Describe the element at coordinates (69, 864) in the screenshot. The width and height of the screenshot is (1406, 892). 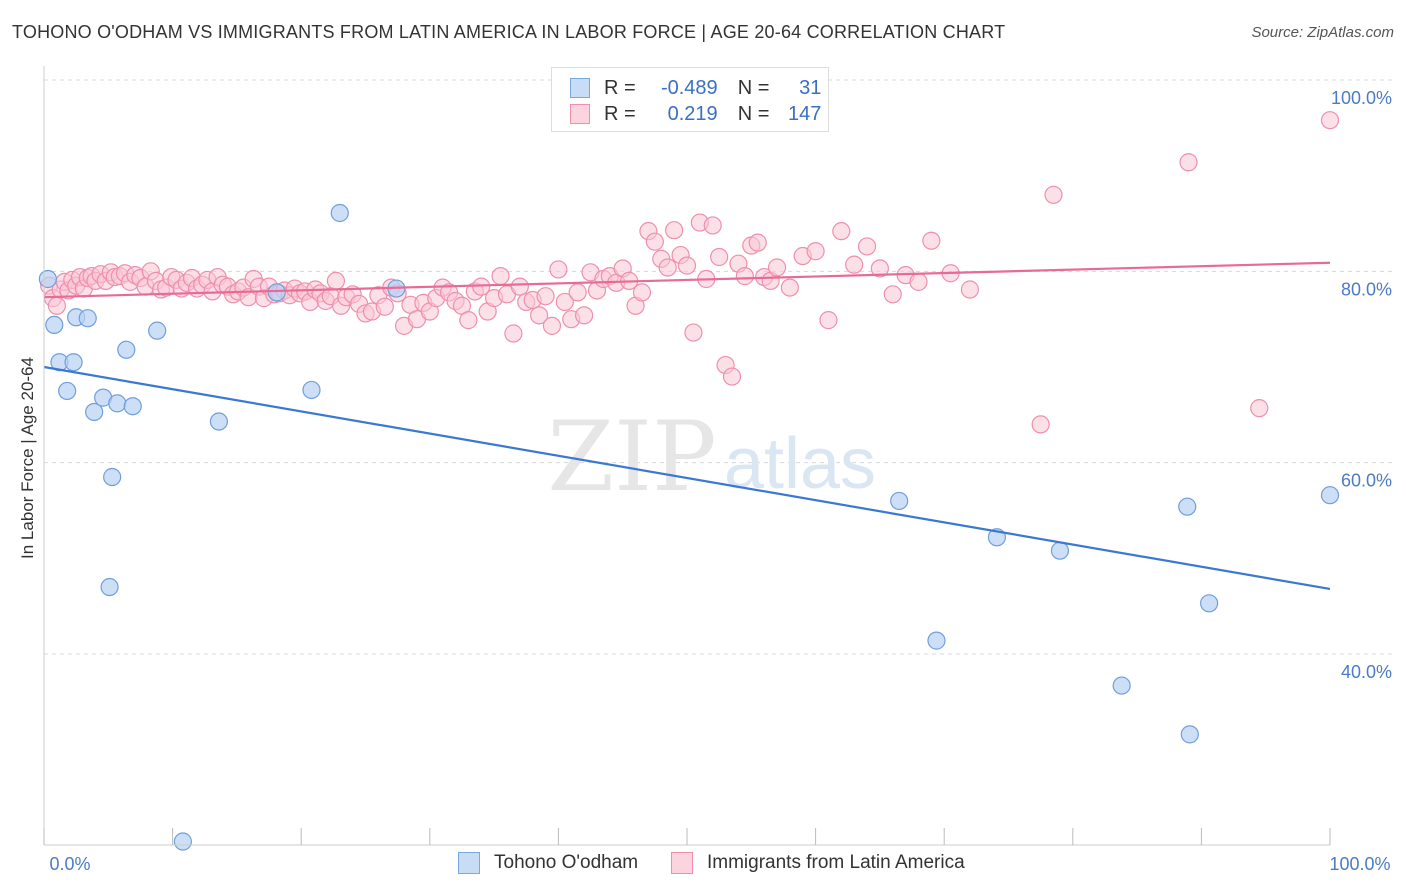
I see `x-tick-label: 0.0%` at that location.